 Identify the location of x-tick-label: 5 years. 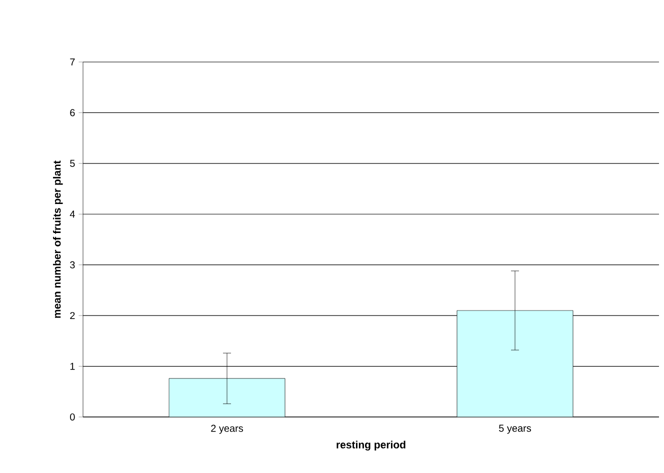
(515, 429).